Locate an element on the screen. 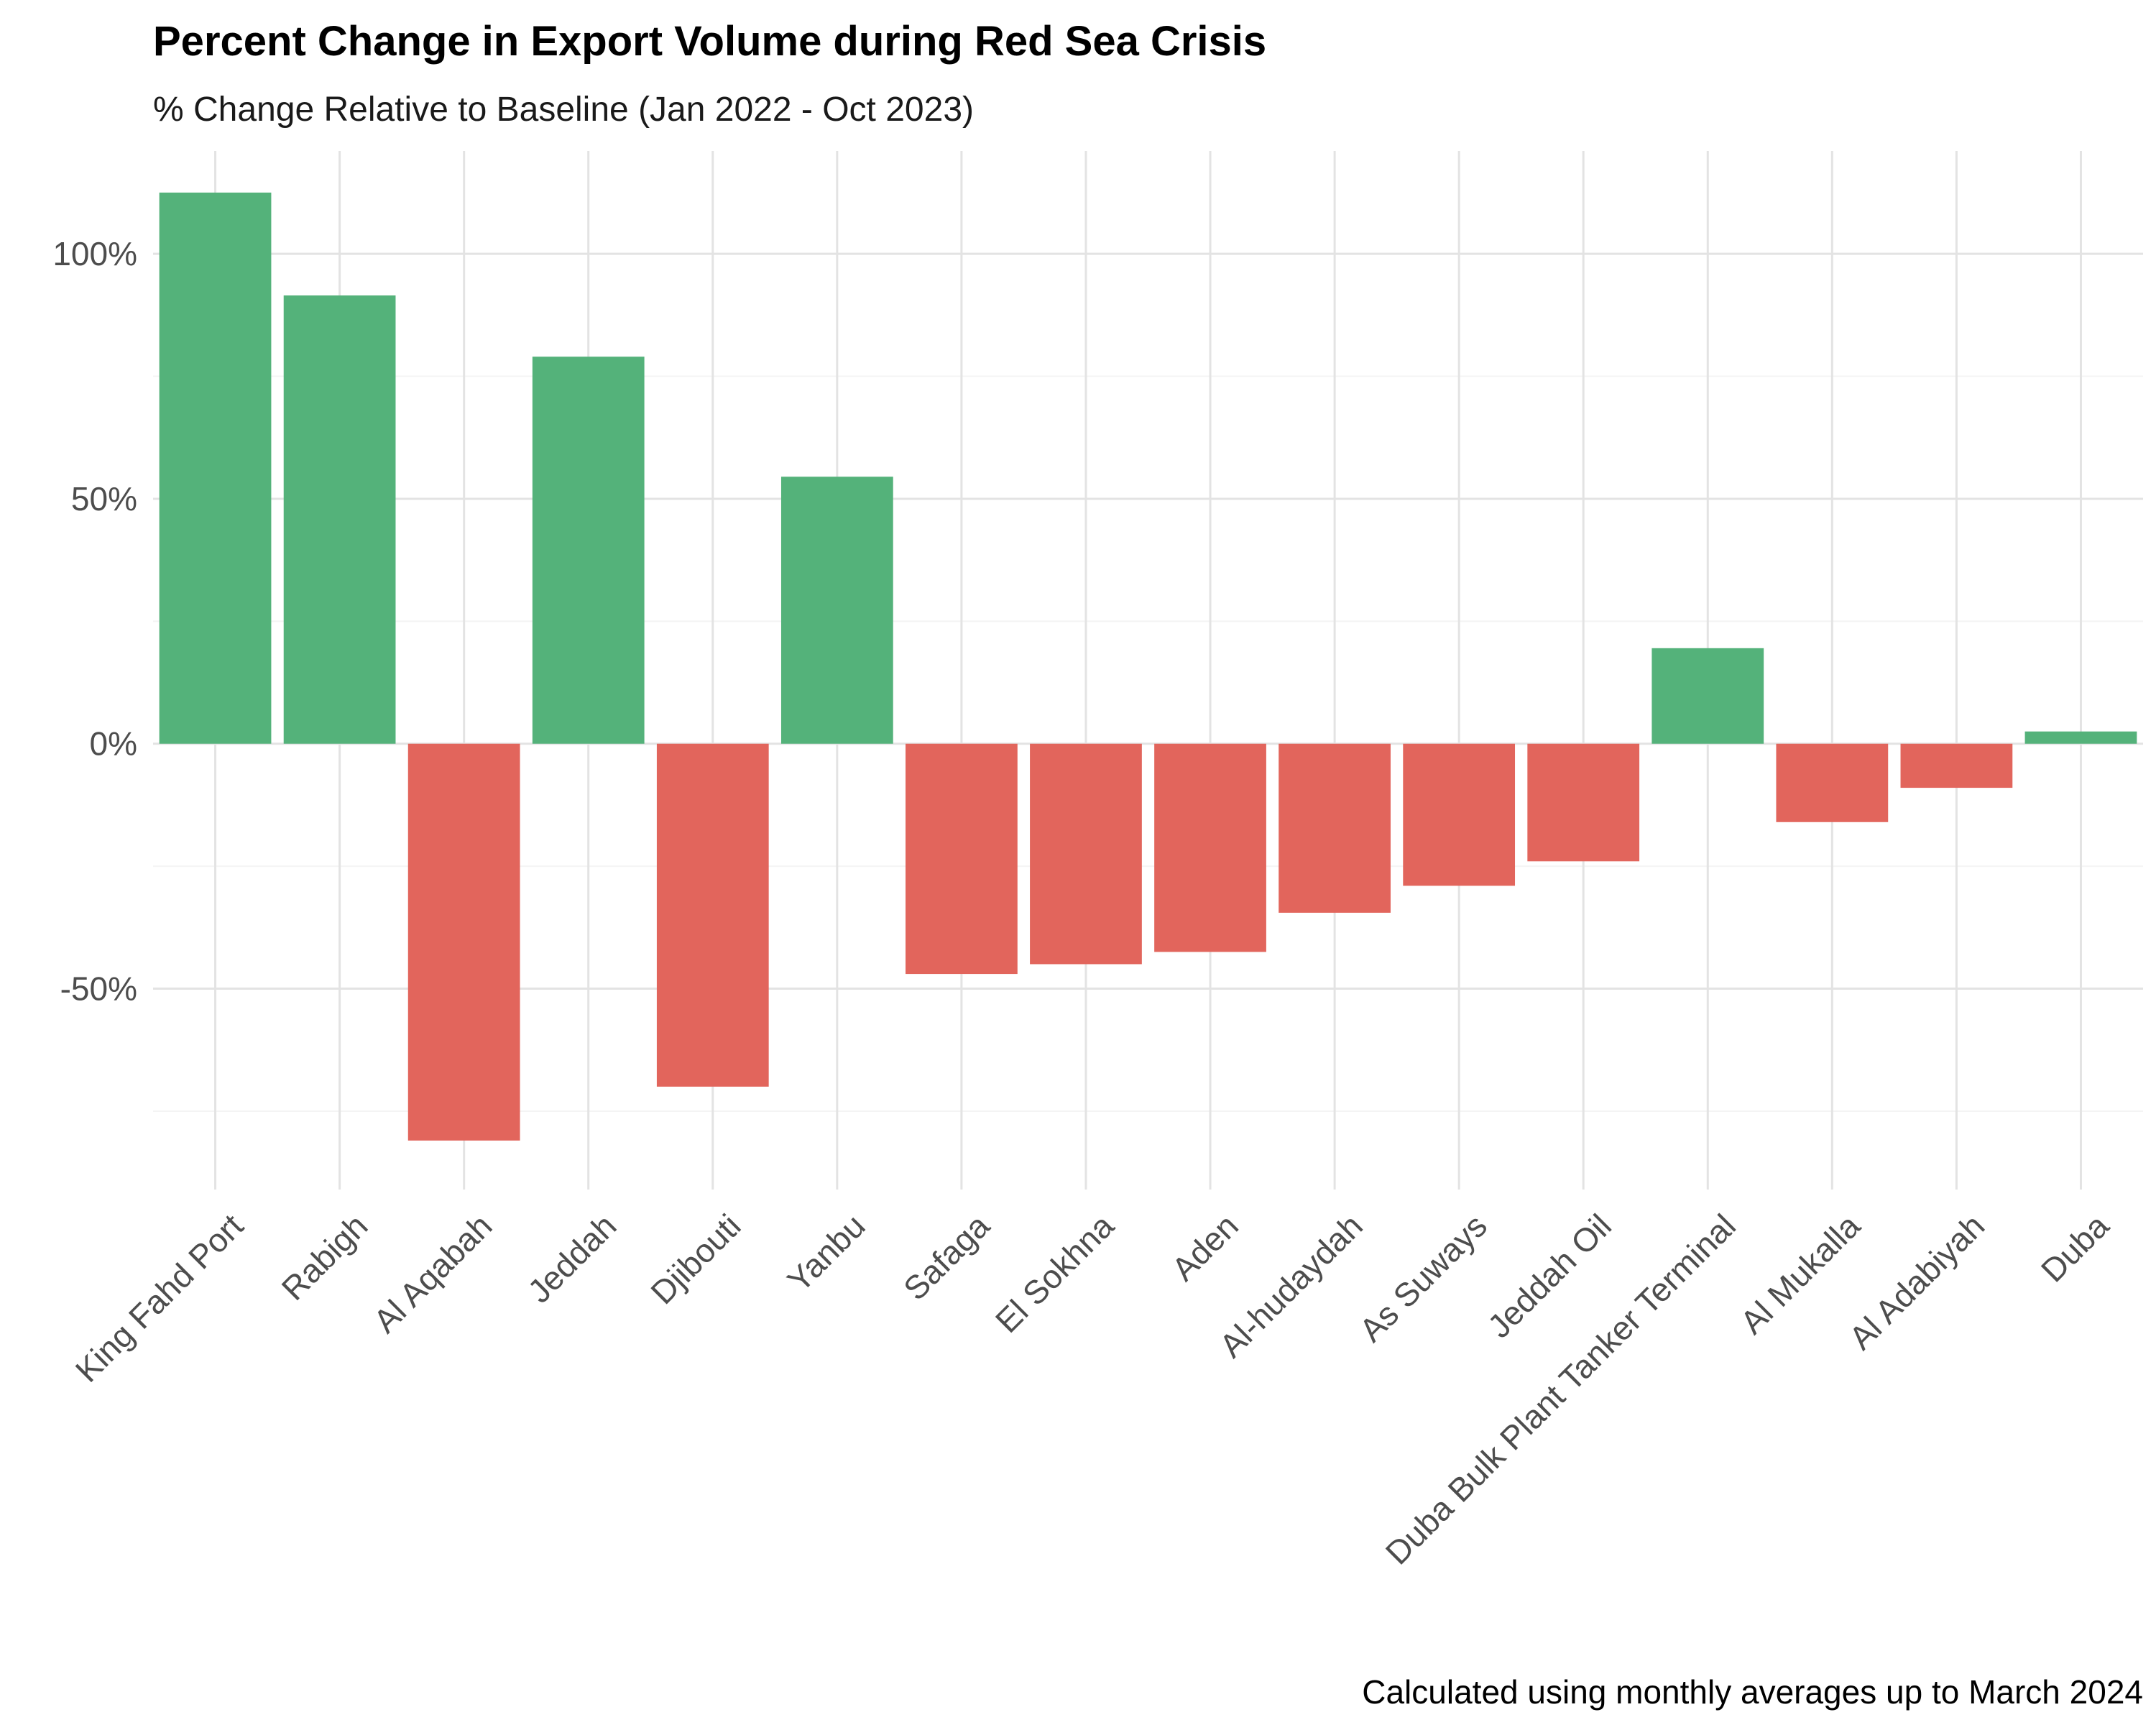 The height and width of the screenshot is (1725, 2156). bar-jeddah is located at coordinates (588, 550).